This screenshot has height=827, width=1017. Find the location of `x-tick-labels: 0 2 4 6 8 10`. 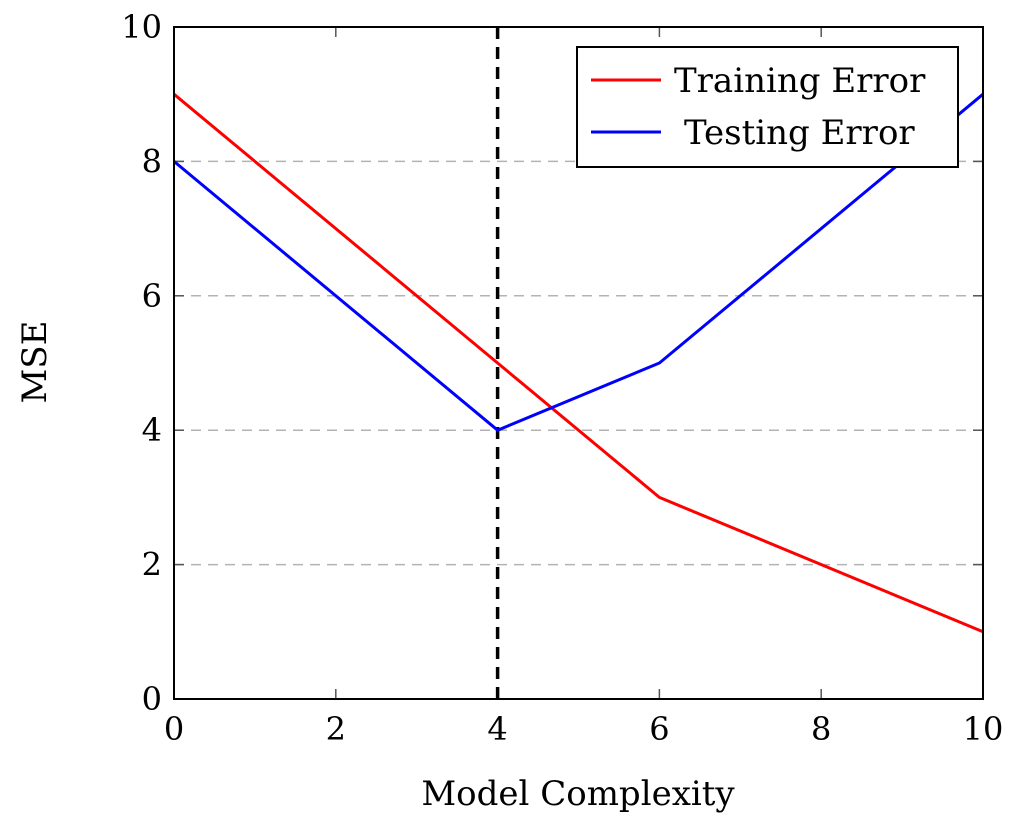

x-tick-labels: 0 2 4 6 8 10 is located at coordinates (584, 729).